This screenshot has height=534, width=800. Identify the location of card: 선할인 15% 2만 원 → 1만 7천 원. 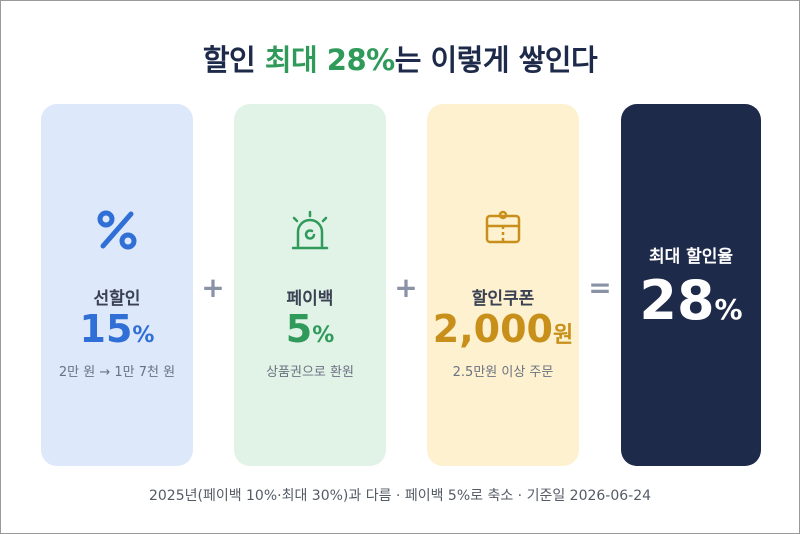
(117, 285).